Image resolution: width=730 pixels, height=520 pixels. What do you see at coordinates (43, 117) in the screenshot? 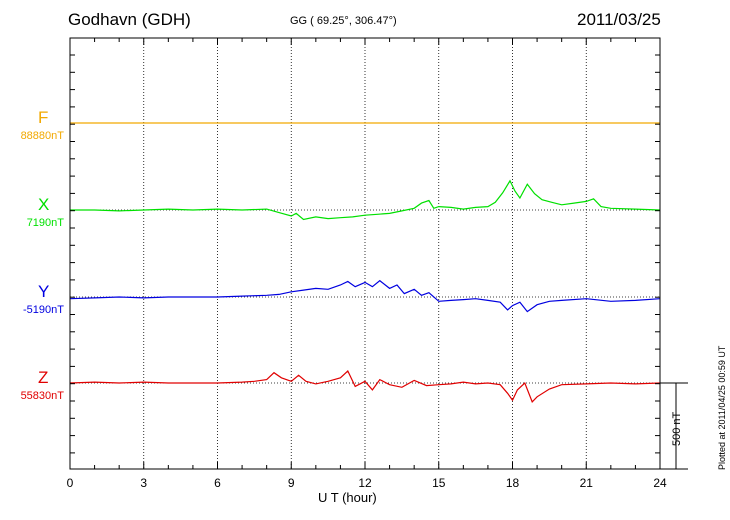
I see `series-name-f: F` at bounding box center [43, 117].